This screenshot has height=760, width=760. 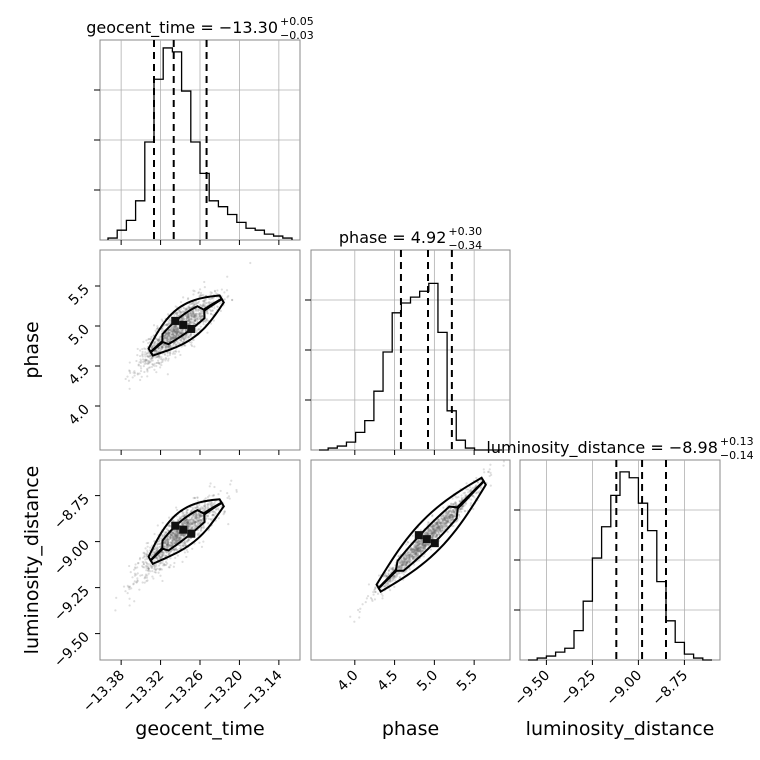 What do you see at coordinates (72, 512) in the screenshot?
I see `y-tick-label: −8.75` at bounding box center [72, 512].